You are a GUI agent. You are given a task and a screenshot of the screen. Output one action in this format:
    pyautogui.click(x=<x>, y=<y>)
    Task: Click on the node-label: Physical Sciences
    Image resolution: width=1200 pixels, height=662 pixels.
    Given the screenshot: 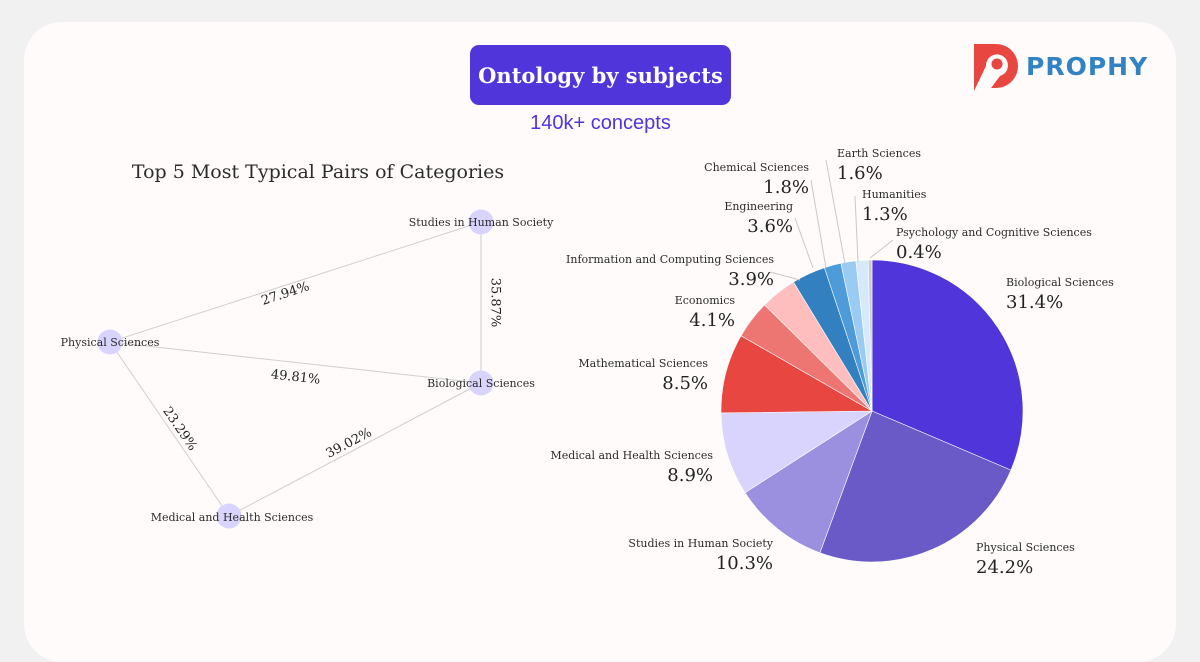 What is the action you would take?
    pyautogui.click(x=110, y=342)
    